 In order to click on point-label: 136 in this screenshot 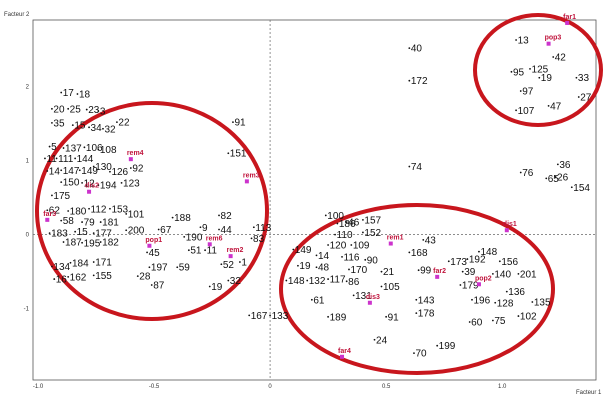, I will do `click(516, 292)`.